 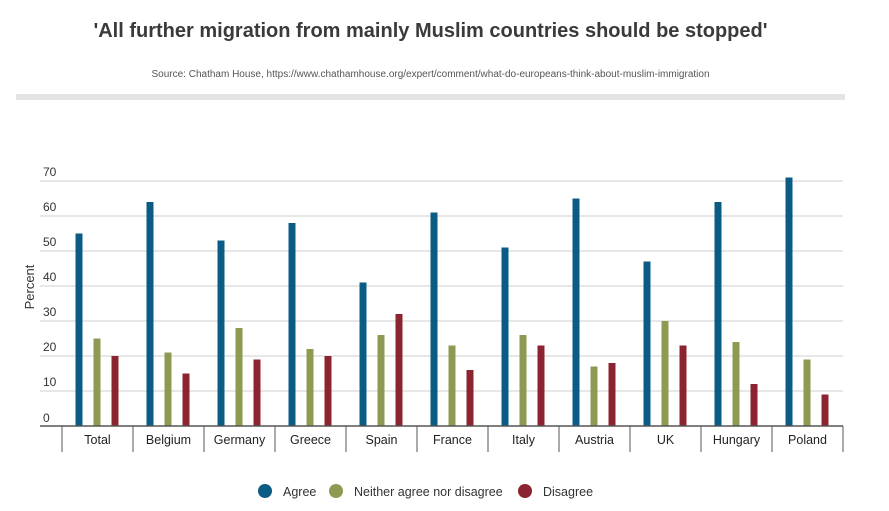 I want to click on bar-neither-agree-nor-disagree-france, so click(x=452, y=385).